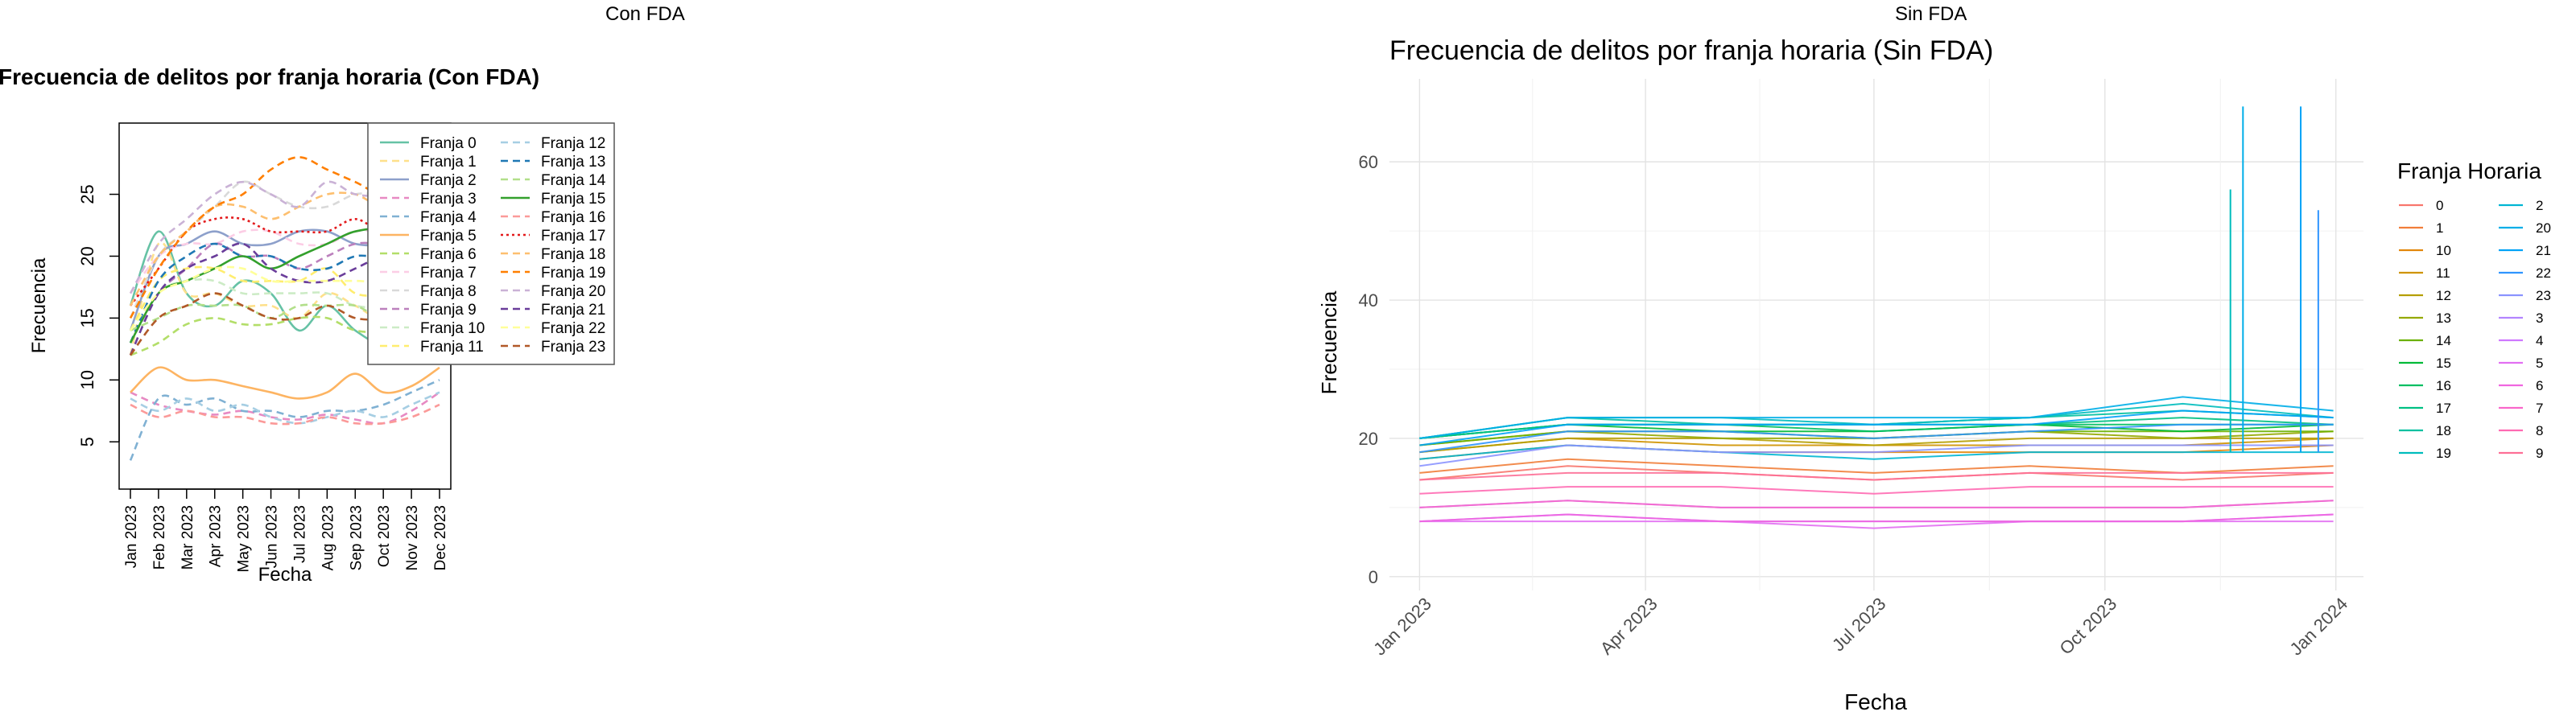  I want to click on legend-label: Franja 2, so click(448, 180).